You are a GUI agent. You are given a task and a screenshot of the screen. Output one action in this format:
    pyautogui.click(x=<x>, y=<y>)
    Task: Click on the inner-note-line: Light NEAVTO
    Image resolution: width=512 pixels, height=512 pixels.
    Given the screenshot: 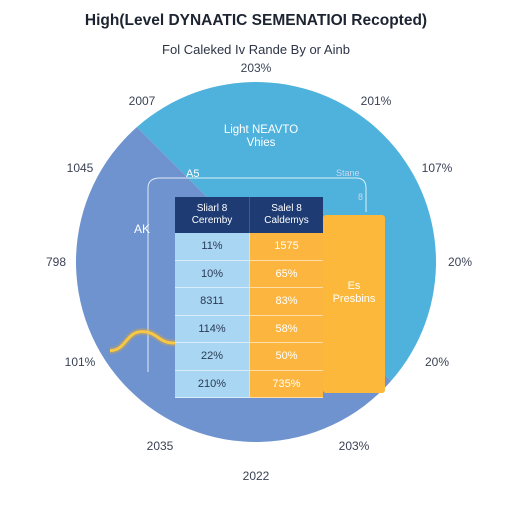 What is the action you would take?
    pyautogui.click(x=261, y=130)
    